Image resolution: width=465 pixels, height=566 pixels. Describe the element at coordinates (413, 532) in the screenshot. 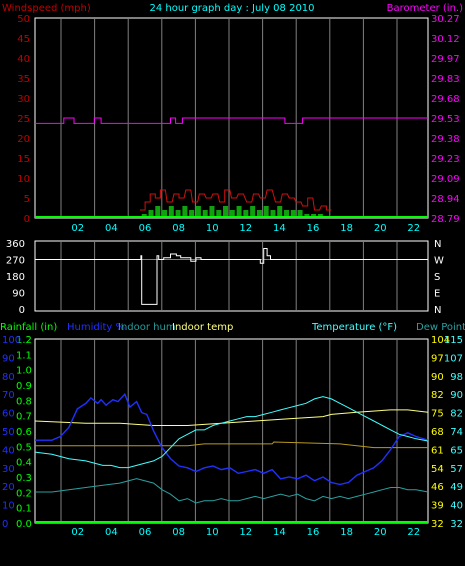

I see `x-tick-label: 22` at that location.